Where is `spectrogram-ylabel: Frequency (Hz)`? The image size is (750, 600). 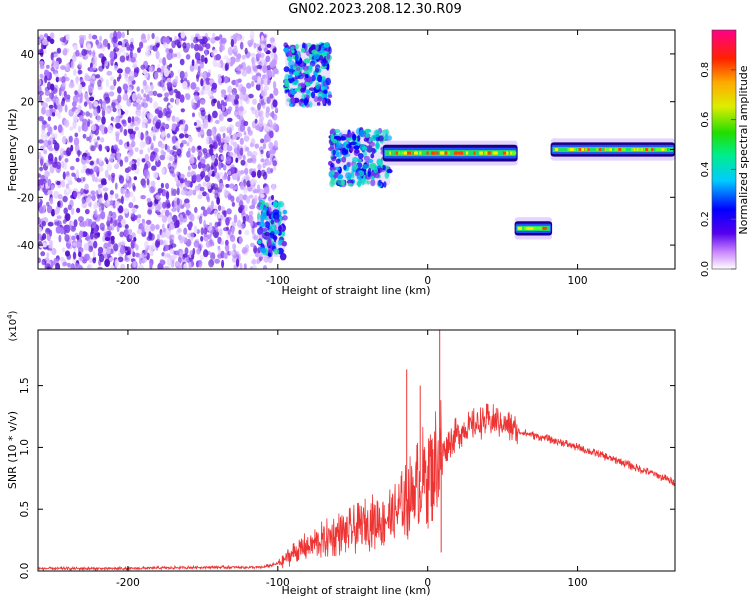
spectrogram-ylabel: Frequency (Hz) is located at coordinates (12, 150).